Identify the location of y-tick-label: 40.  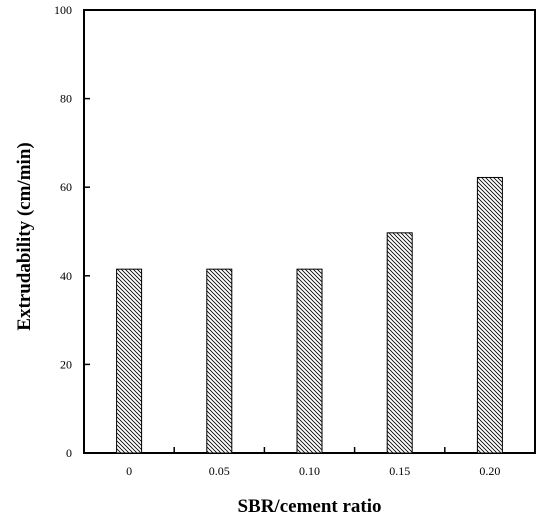
(66, 276).